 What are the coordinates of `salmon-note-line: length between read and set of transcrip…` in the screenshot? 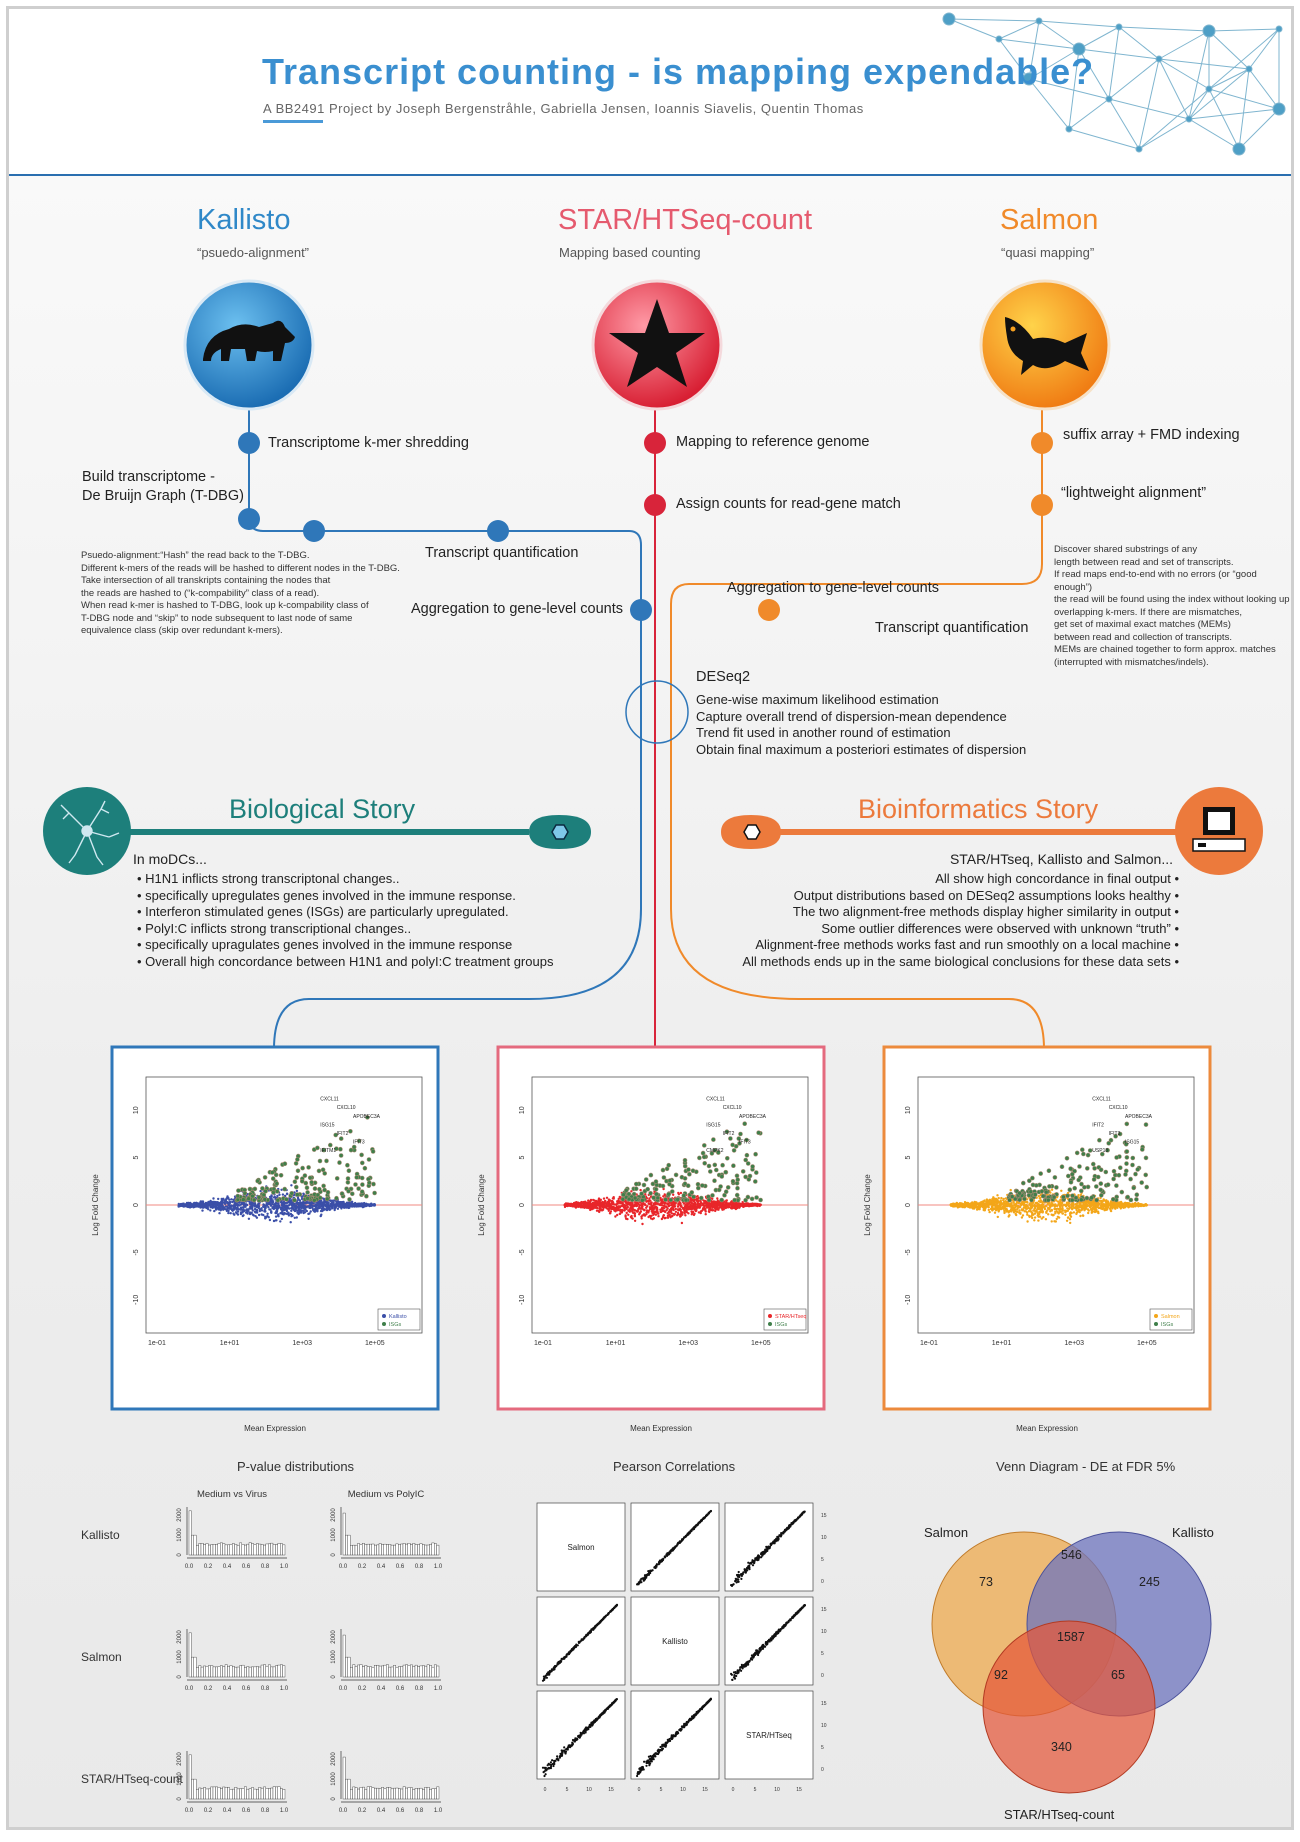 It's located at (1174, 563).